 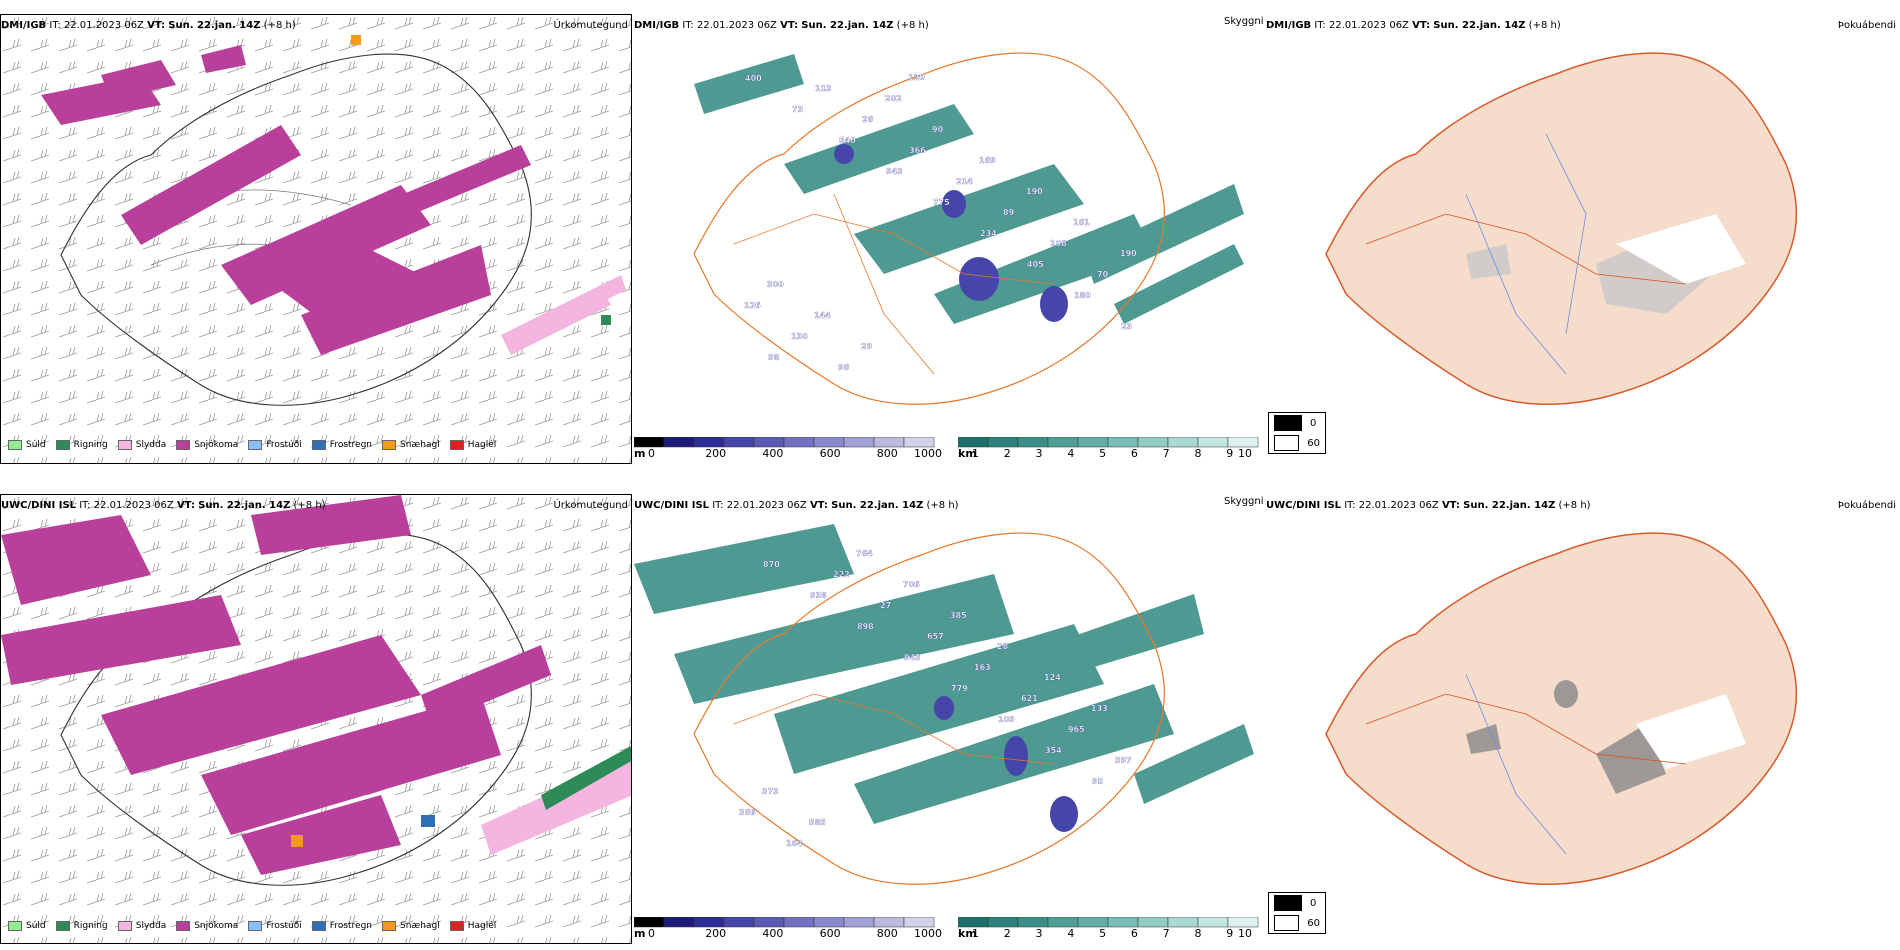 What do you see at coordinates (482, 445) in the screenshot?
I see `legend-label: Haglél` at bounding box center [482, 445].